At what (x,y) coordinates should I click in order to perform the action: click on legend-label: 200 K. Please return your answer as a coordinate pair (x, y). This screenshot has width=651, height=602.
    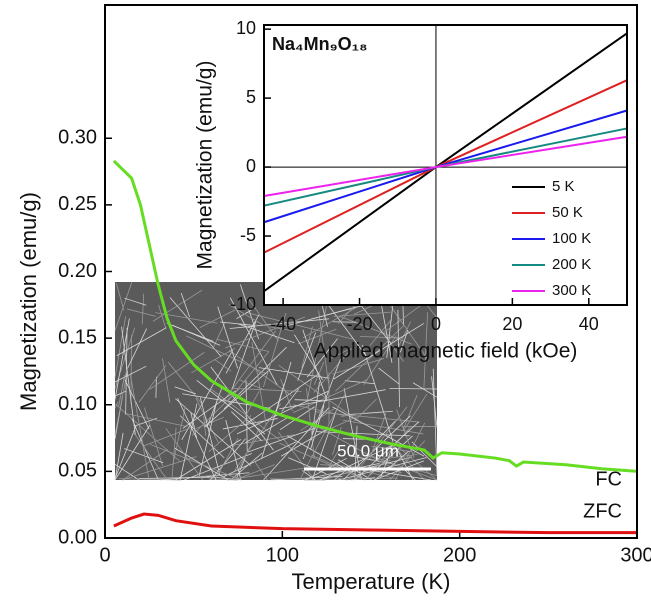
    Looking at the image, I should click on (571, 264).